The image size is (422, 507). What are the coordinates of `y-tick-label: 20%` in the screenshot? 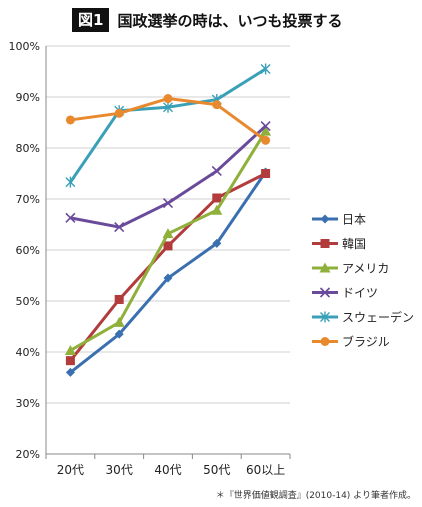 It's located at (28, 454).